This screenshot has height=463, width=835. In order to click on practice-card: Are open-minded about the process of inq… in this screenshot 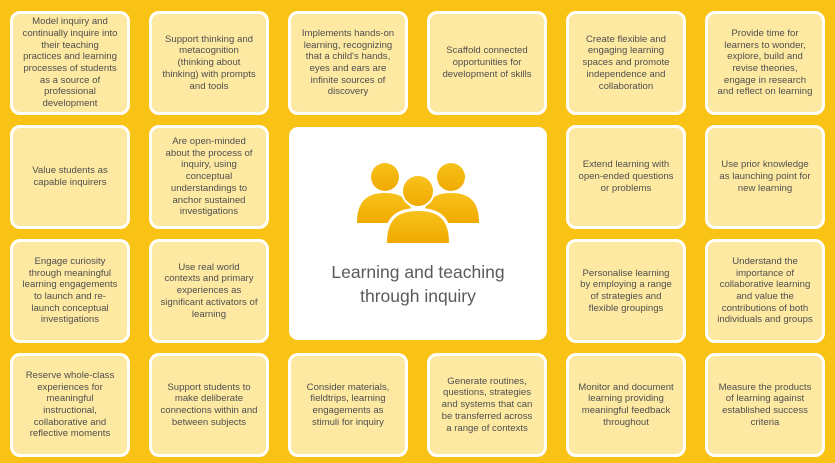, I will do `click(209, 177)`.